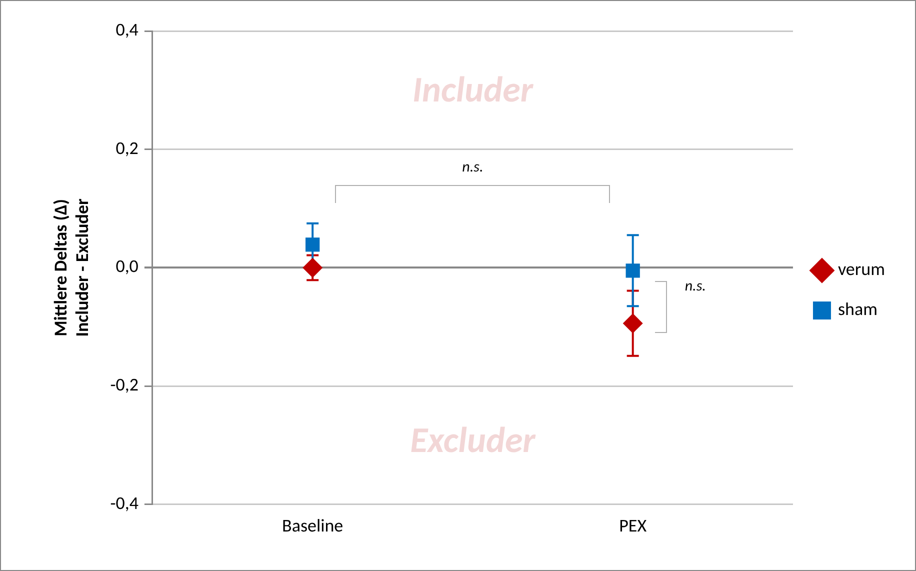 This screenshot has width=916, height=571. What do you see at coordinates (124, 385) in the screenshot?
I see `y-tick-label: -0,2` at bounding box center [124, 385].